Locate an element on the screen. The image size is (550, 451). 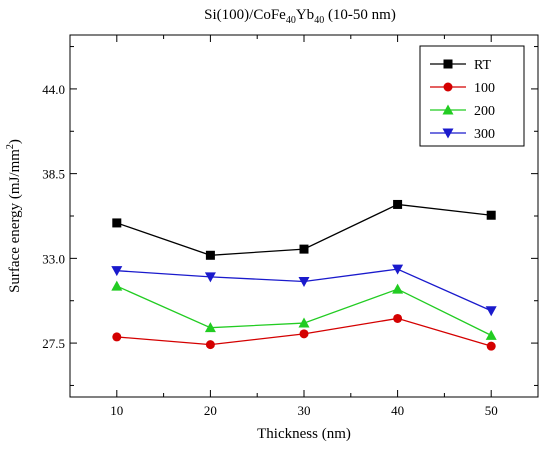
chart-title-part-2: Fe is located at coordinates (278, 15).